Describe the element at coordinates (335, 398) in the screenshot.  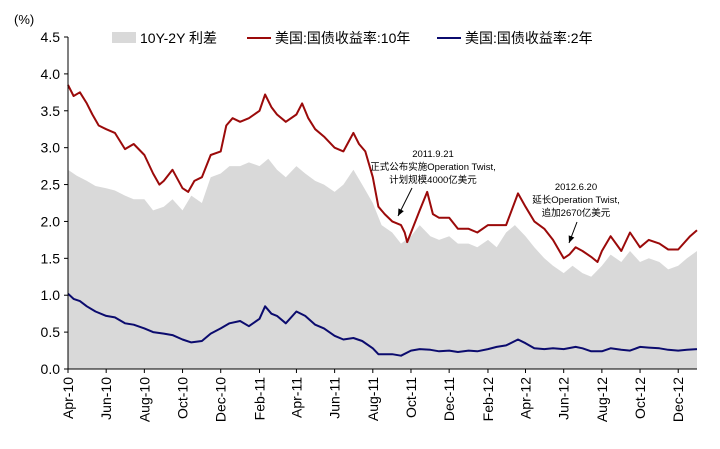
I see `x-tick-label: Jun-11` at that location.